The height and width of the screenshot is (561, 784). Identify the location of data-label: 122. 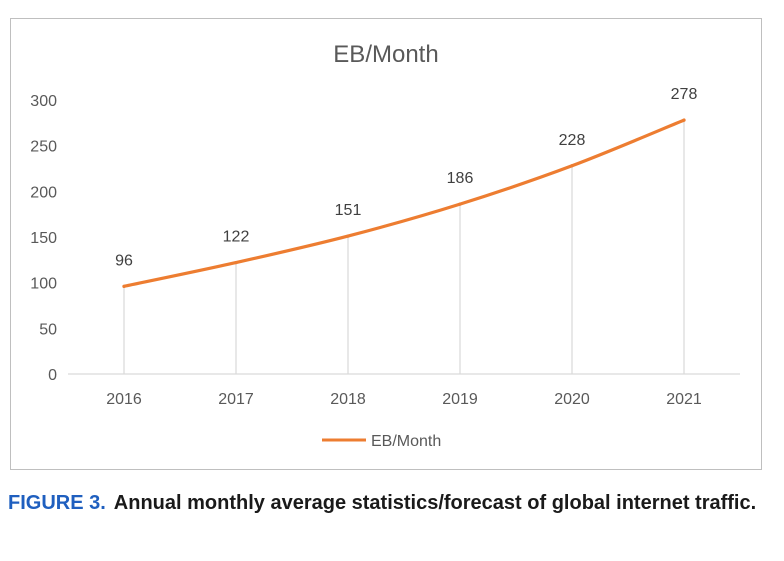
(236, 237).